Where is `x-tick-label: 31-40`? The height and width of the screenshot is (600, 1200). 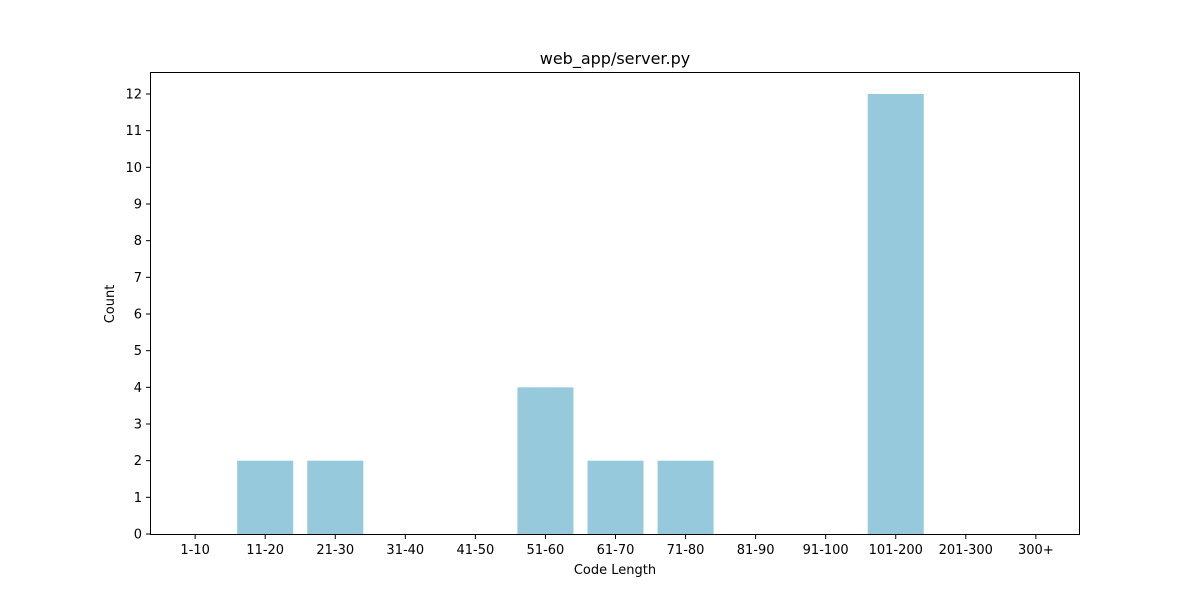 x-tick-label: 31-40 is located at coordinates (405, 550).